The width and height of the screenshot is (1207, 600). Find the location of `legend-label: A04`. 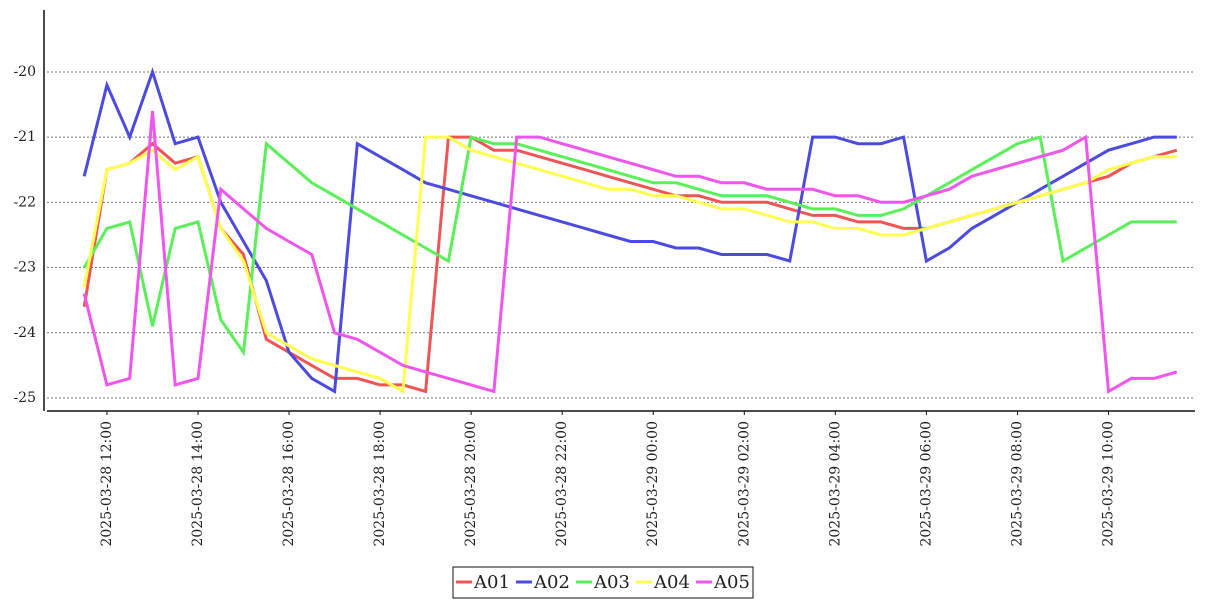

legend-label: A04 is located at coordinates (671, 582).